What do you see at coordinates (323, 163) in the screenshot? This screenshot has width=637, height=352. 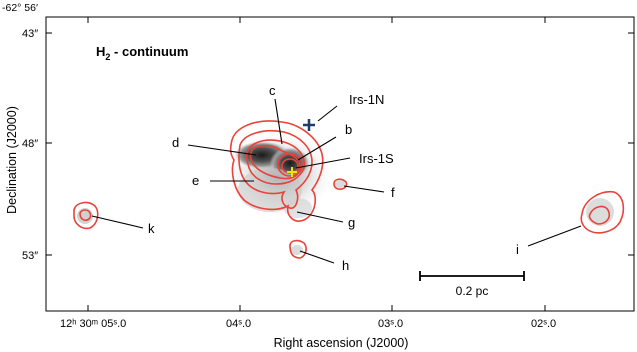 I see `line-irs1s` at bounding box center [323, 163].